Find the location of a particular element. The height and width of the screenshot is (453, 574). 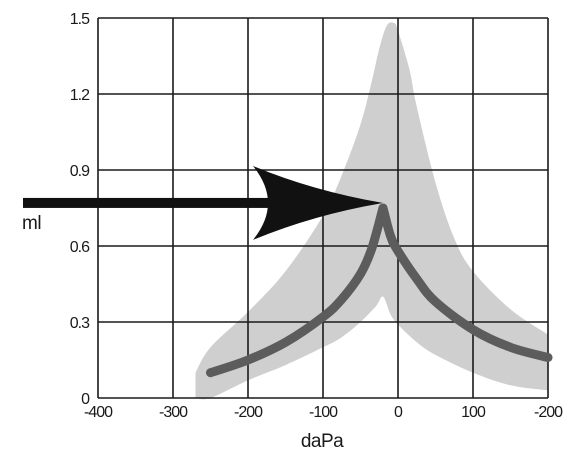

x-tick-label: -400 is located at coordinates (98, 412).